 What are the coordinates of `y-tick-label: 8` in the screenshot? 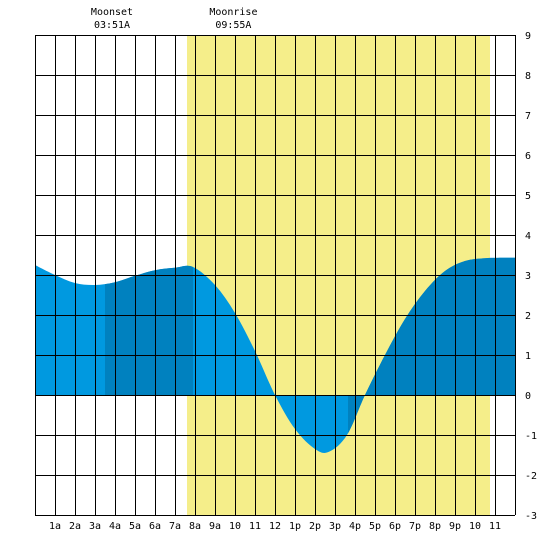 It's located at (528, 76).